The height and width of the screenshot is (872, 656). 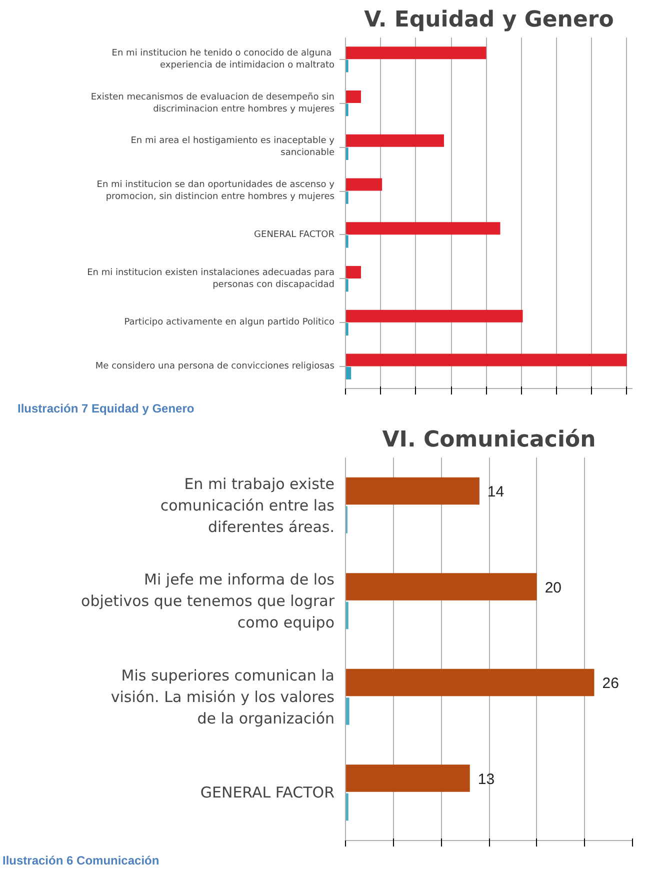 I want to click on y-tick-label: En mi institucion he tenido o conocido de alguna experiencia de intimidacion o maltrato, so click(x=223, y=59).